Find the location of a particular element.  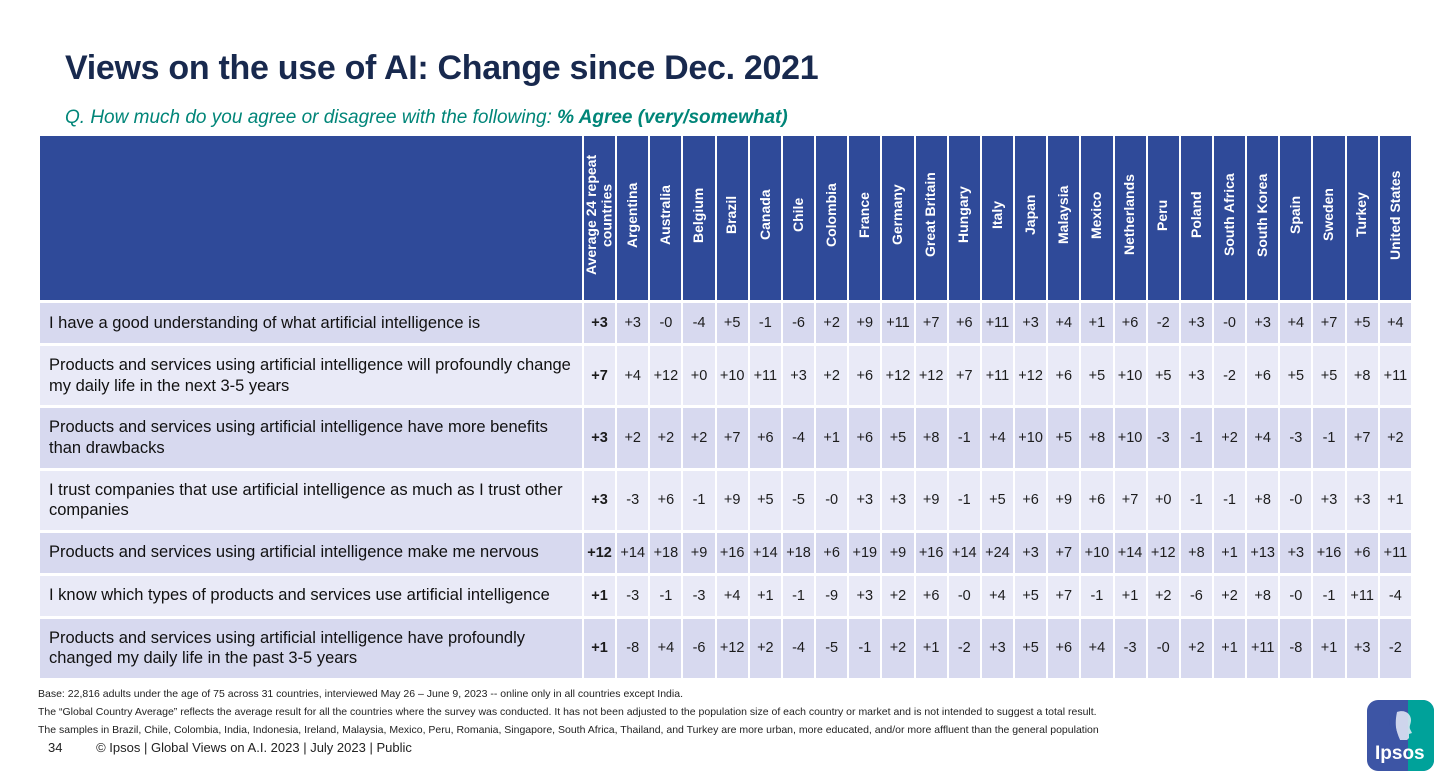

column-header-poland: Poland is located at coordinates (1196, 218).